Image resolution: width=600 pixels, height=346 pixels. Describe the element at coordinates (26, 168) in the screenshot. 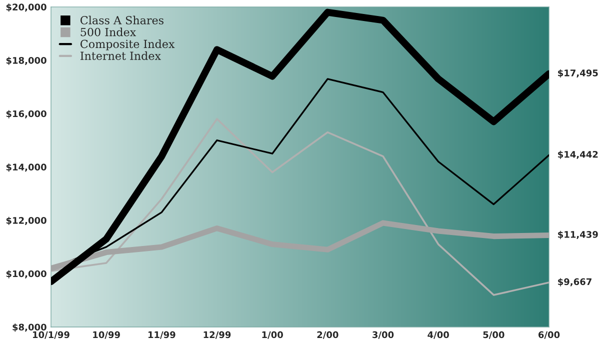

I see `y-tick-label: $14,000` at that location.